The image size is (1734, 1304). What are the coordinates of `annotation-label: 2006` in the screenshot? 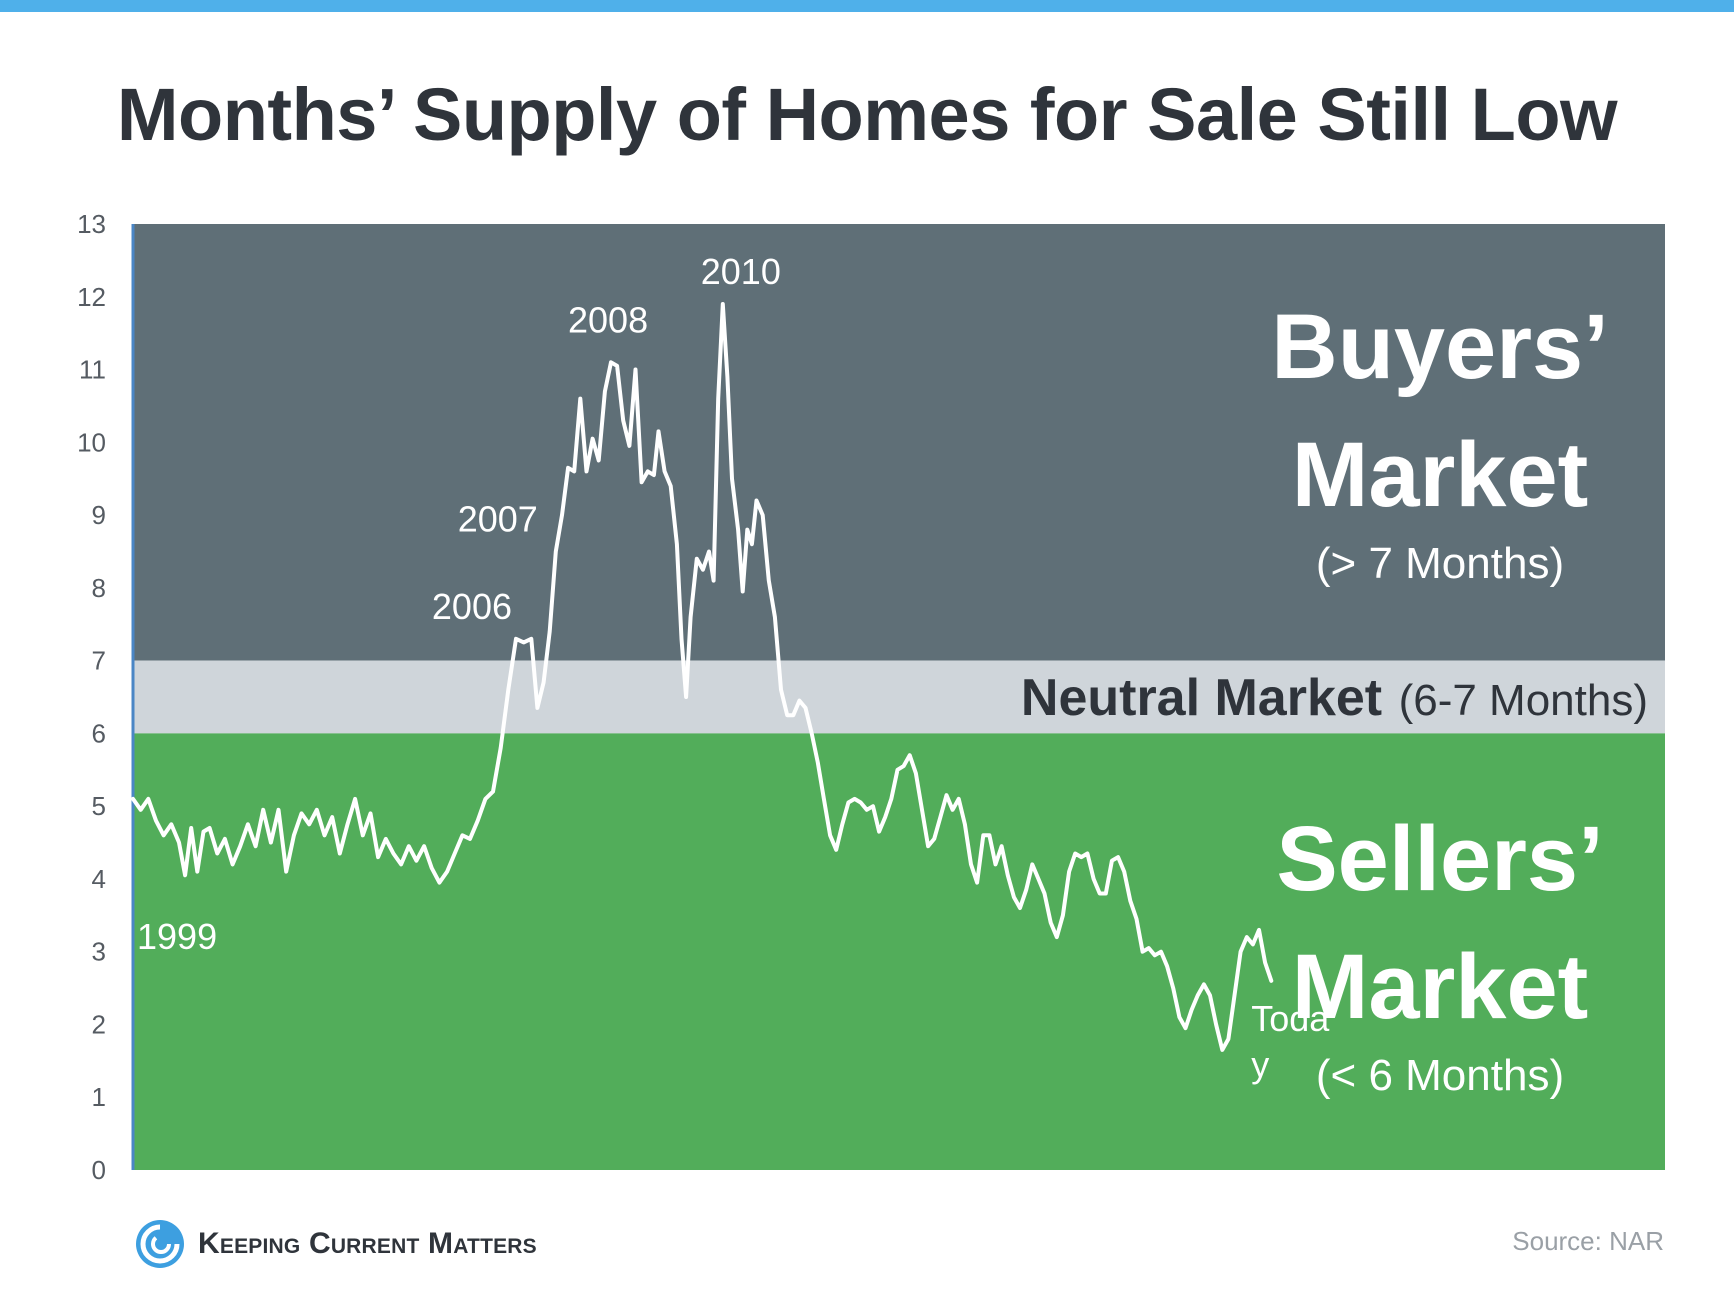 It's located at (472, 606).